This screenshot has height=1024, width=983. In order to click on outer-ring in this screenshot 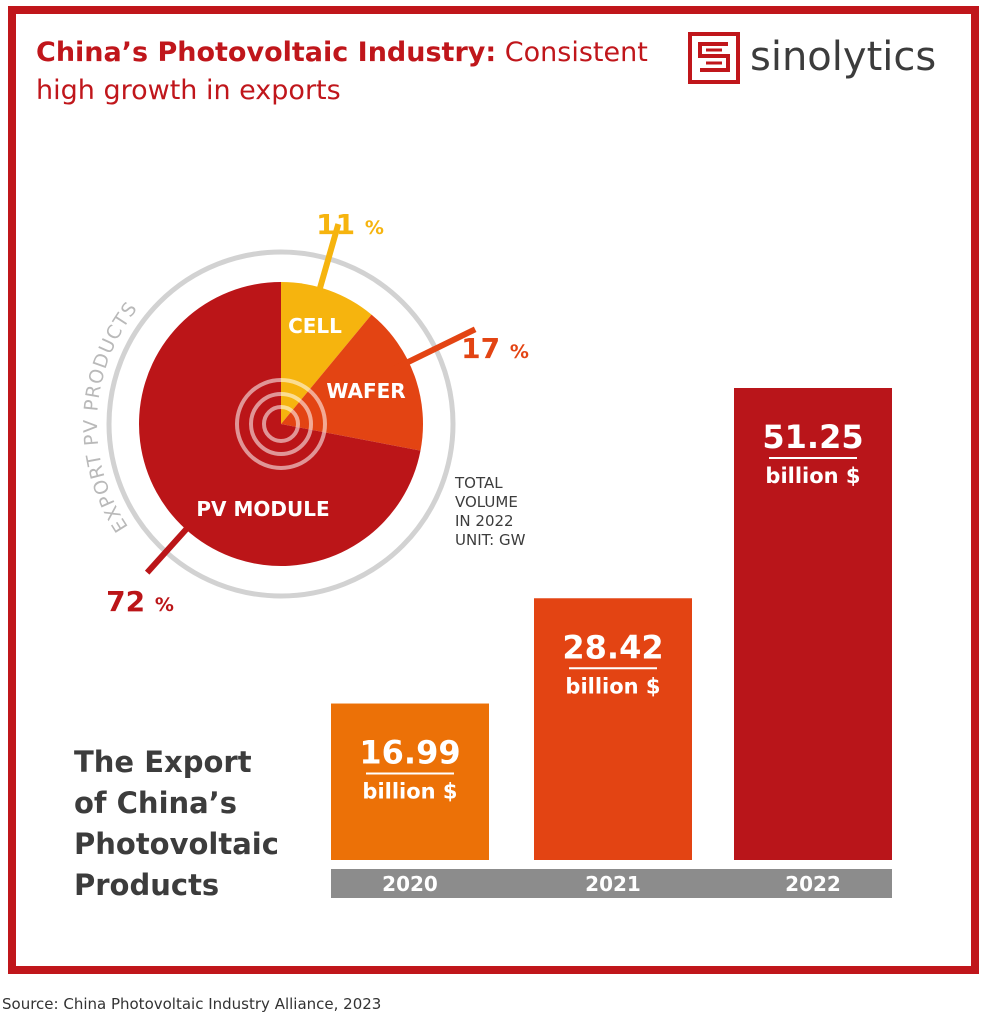, I will do `click(281, 424)`.